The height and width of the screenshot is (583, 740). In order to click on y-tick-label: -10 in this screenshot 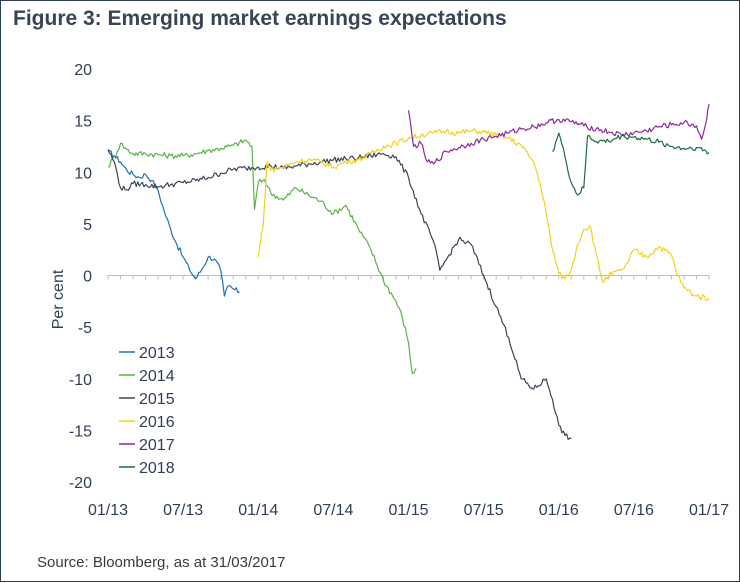, I will do `click(80, 380)`.